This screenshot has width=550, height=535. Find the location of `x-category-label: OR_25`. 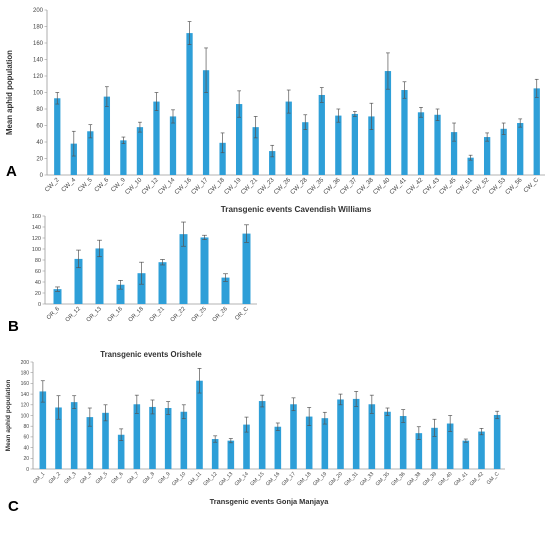

x-category-label: OR_25 is located at coordinates (199, 314).